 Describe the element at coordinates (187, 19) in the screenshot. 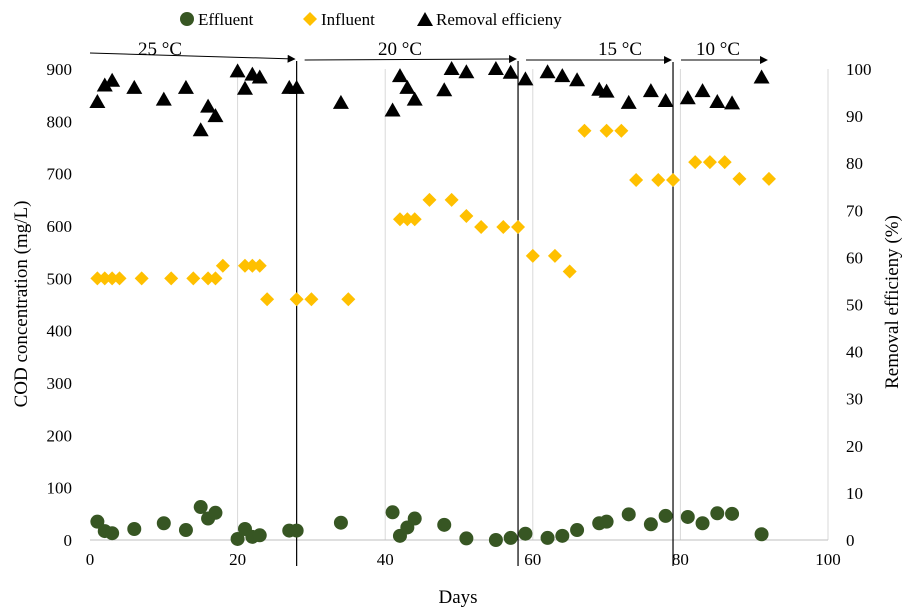

I see `legend-swatch-effluent` at that location.